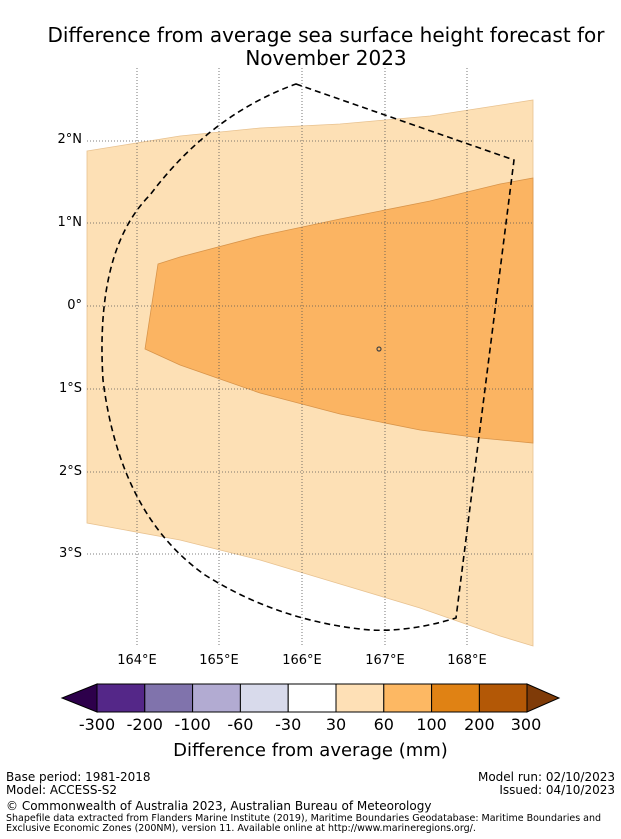  I want to click on colorbar-title: Difference from average (mm), so click(310, 750).